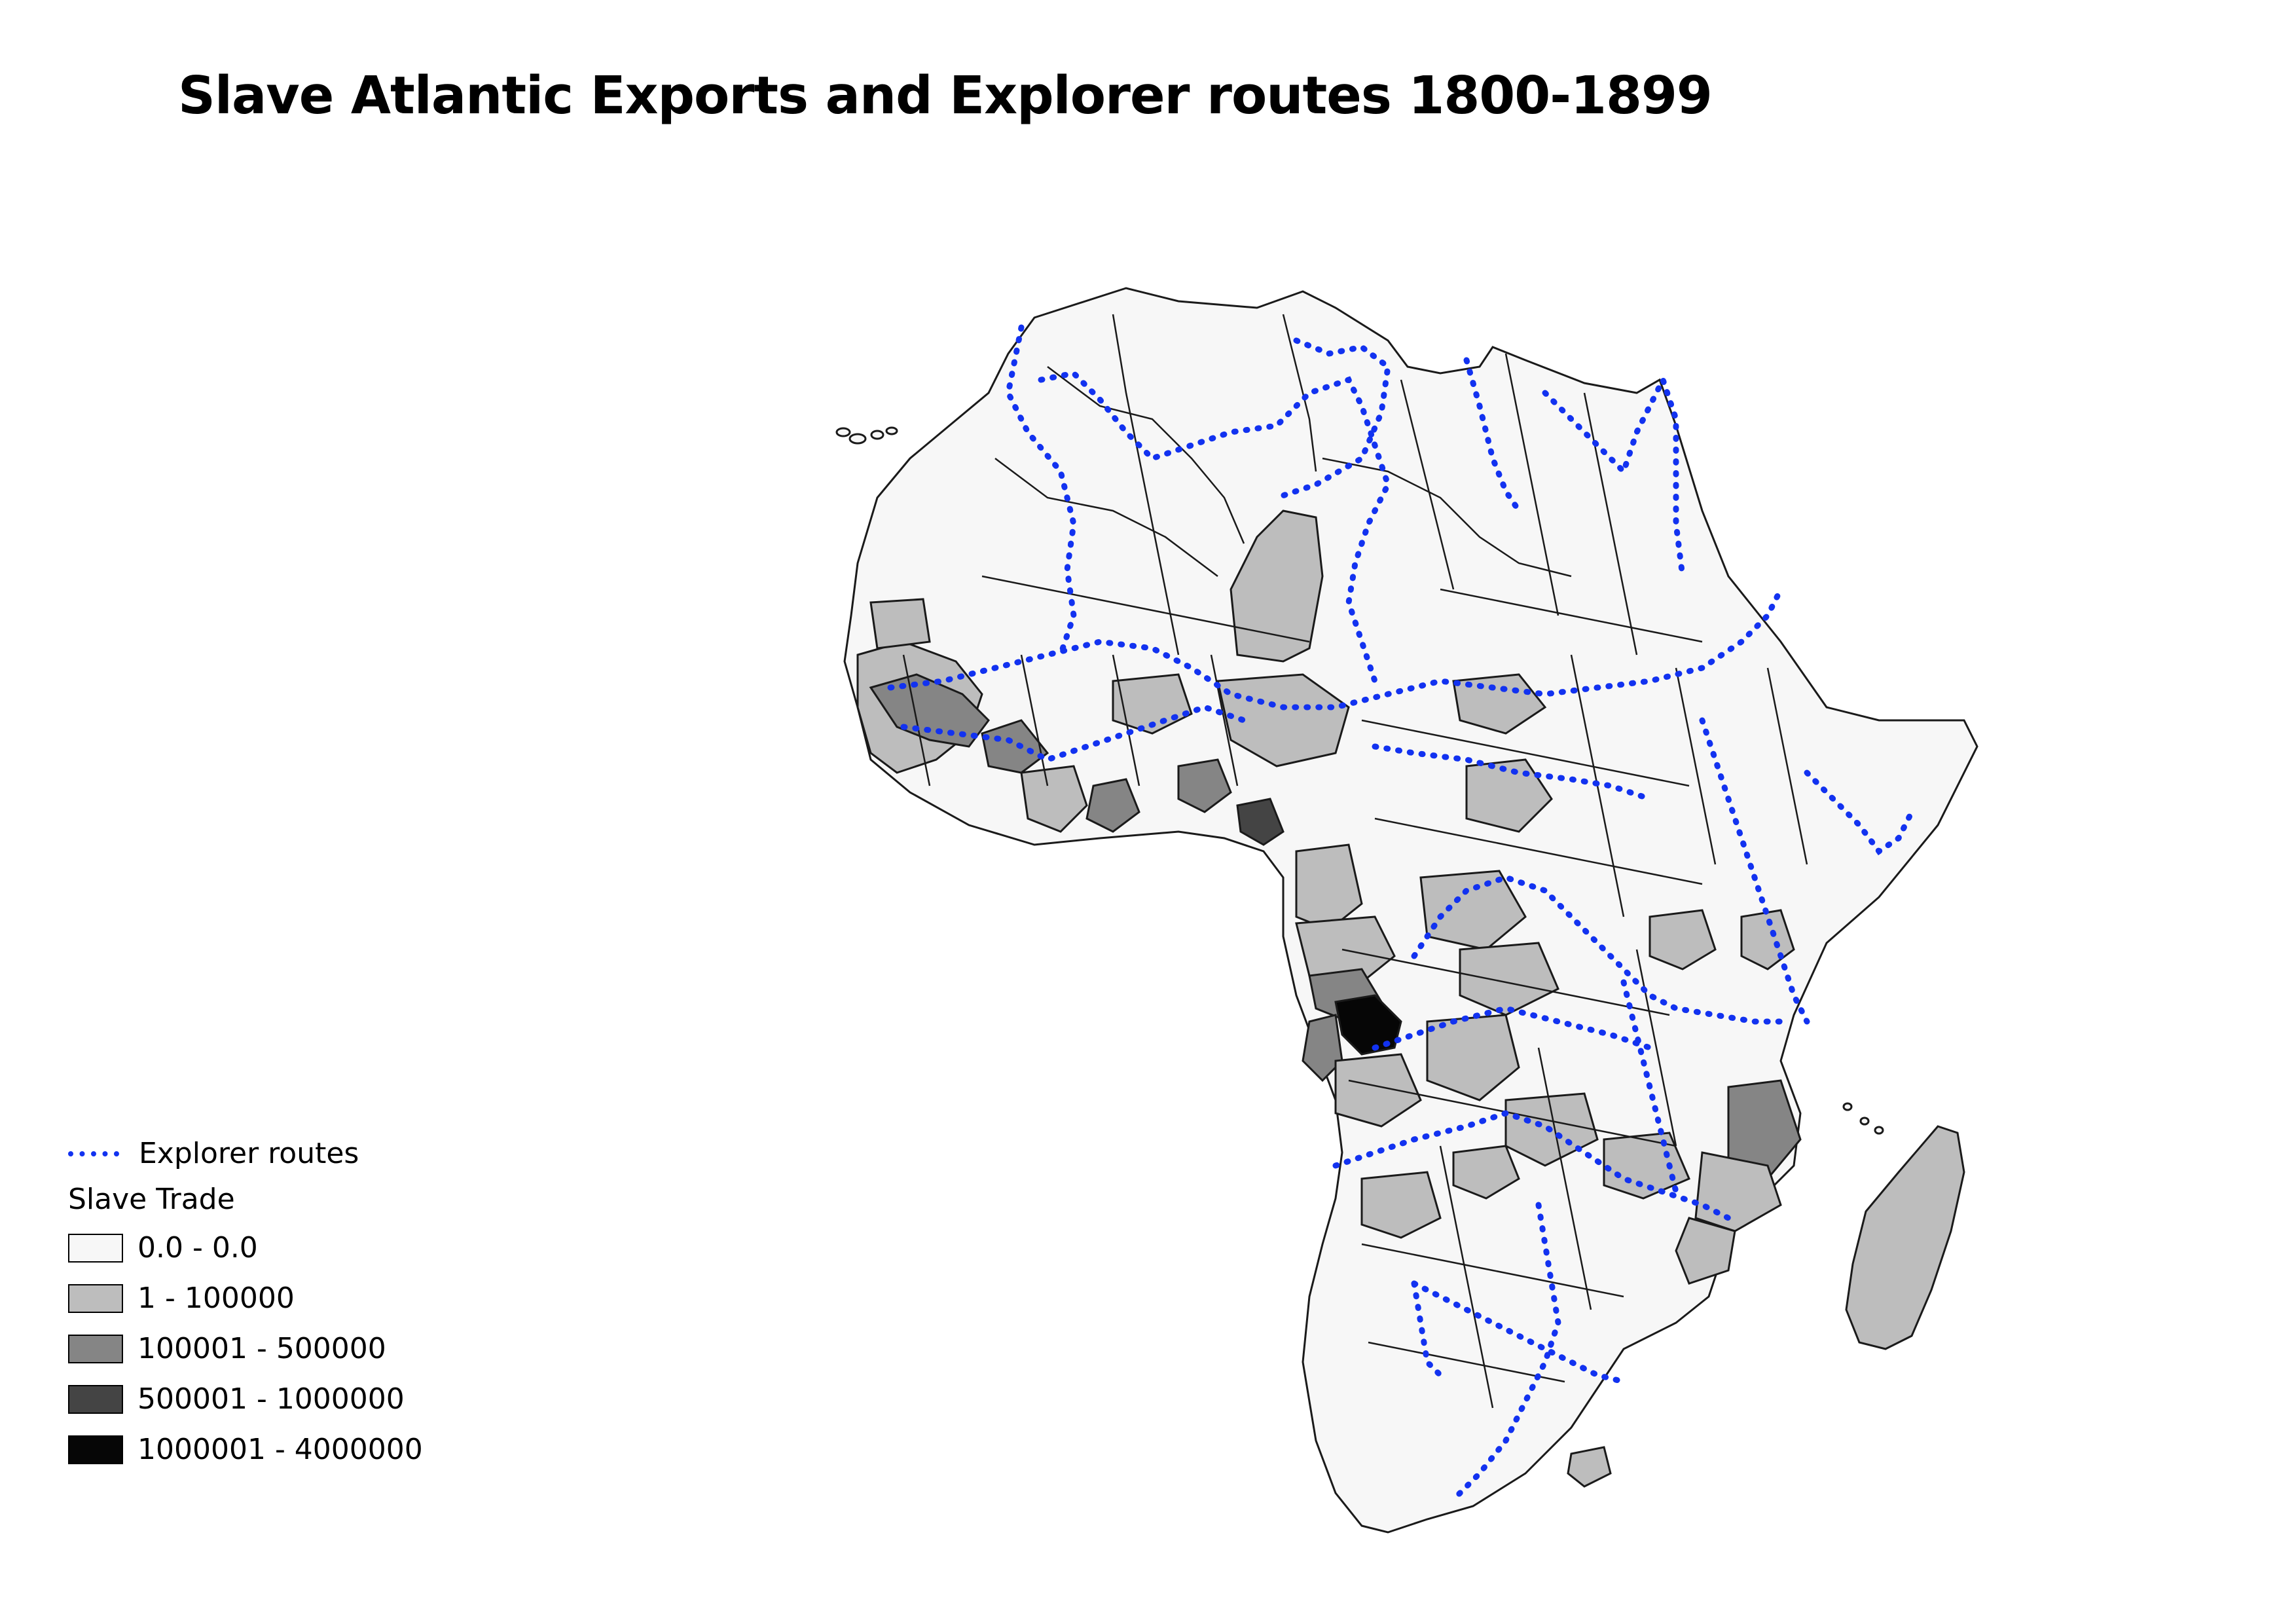  I want to click on region-bight-benin, so click(1204, 785).